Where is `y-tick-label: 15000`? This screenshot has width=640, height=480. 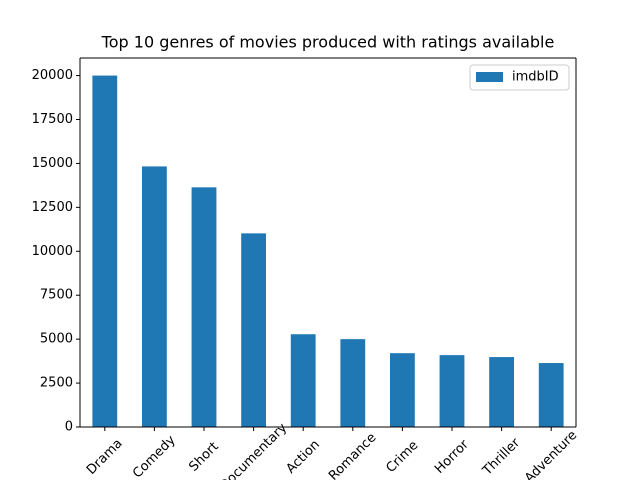 y-tick-label: 15000 is located at coordinates (52, 163).